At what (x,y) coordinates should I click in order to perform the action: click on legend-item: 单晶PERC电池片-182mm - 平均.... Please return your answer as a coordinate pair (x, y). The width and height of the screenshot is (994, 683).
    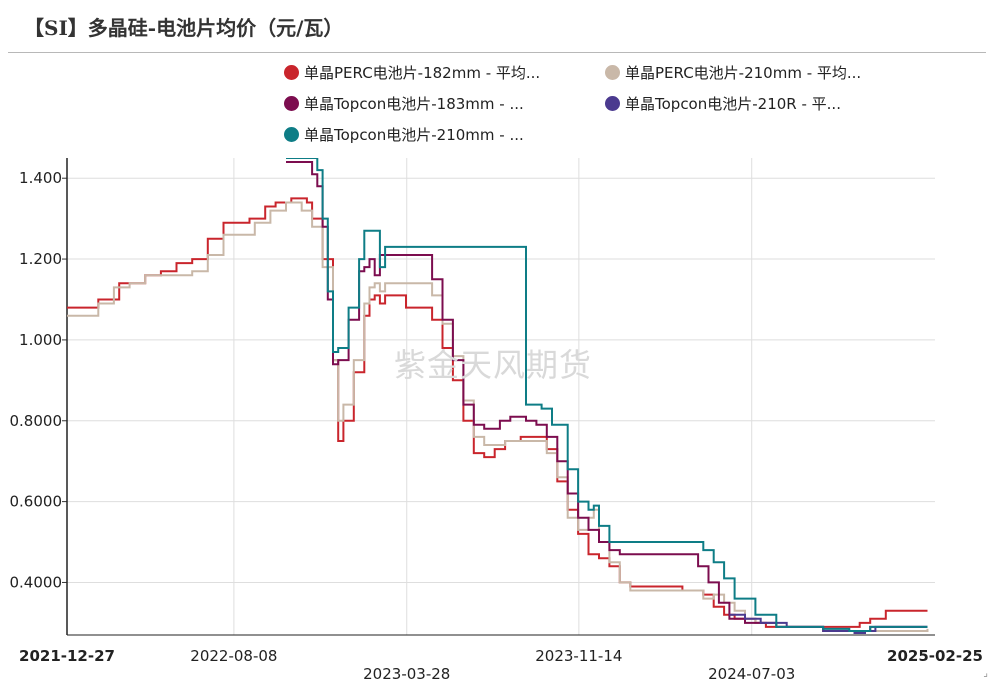
    Looking at the image, I should click on (412, 72).